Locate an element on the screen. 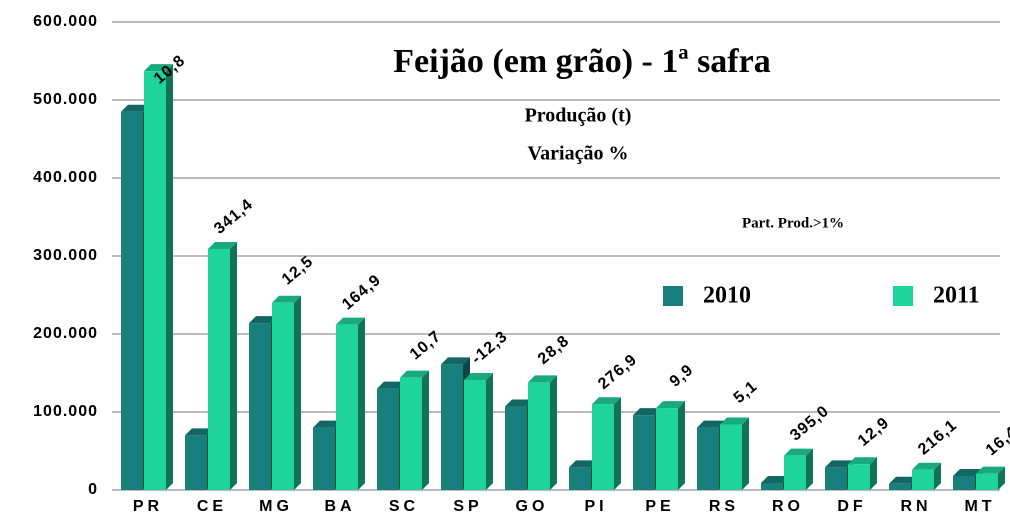 The height and width of the screenshot is (516, 1010). y-tick-label: 200.000 is located at coordinates (65, 333).